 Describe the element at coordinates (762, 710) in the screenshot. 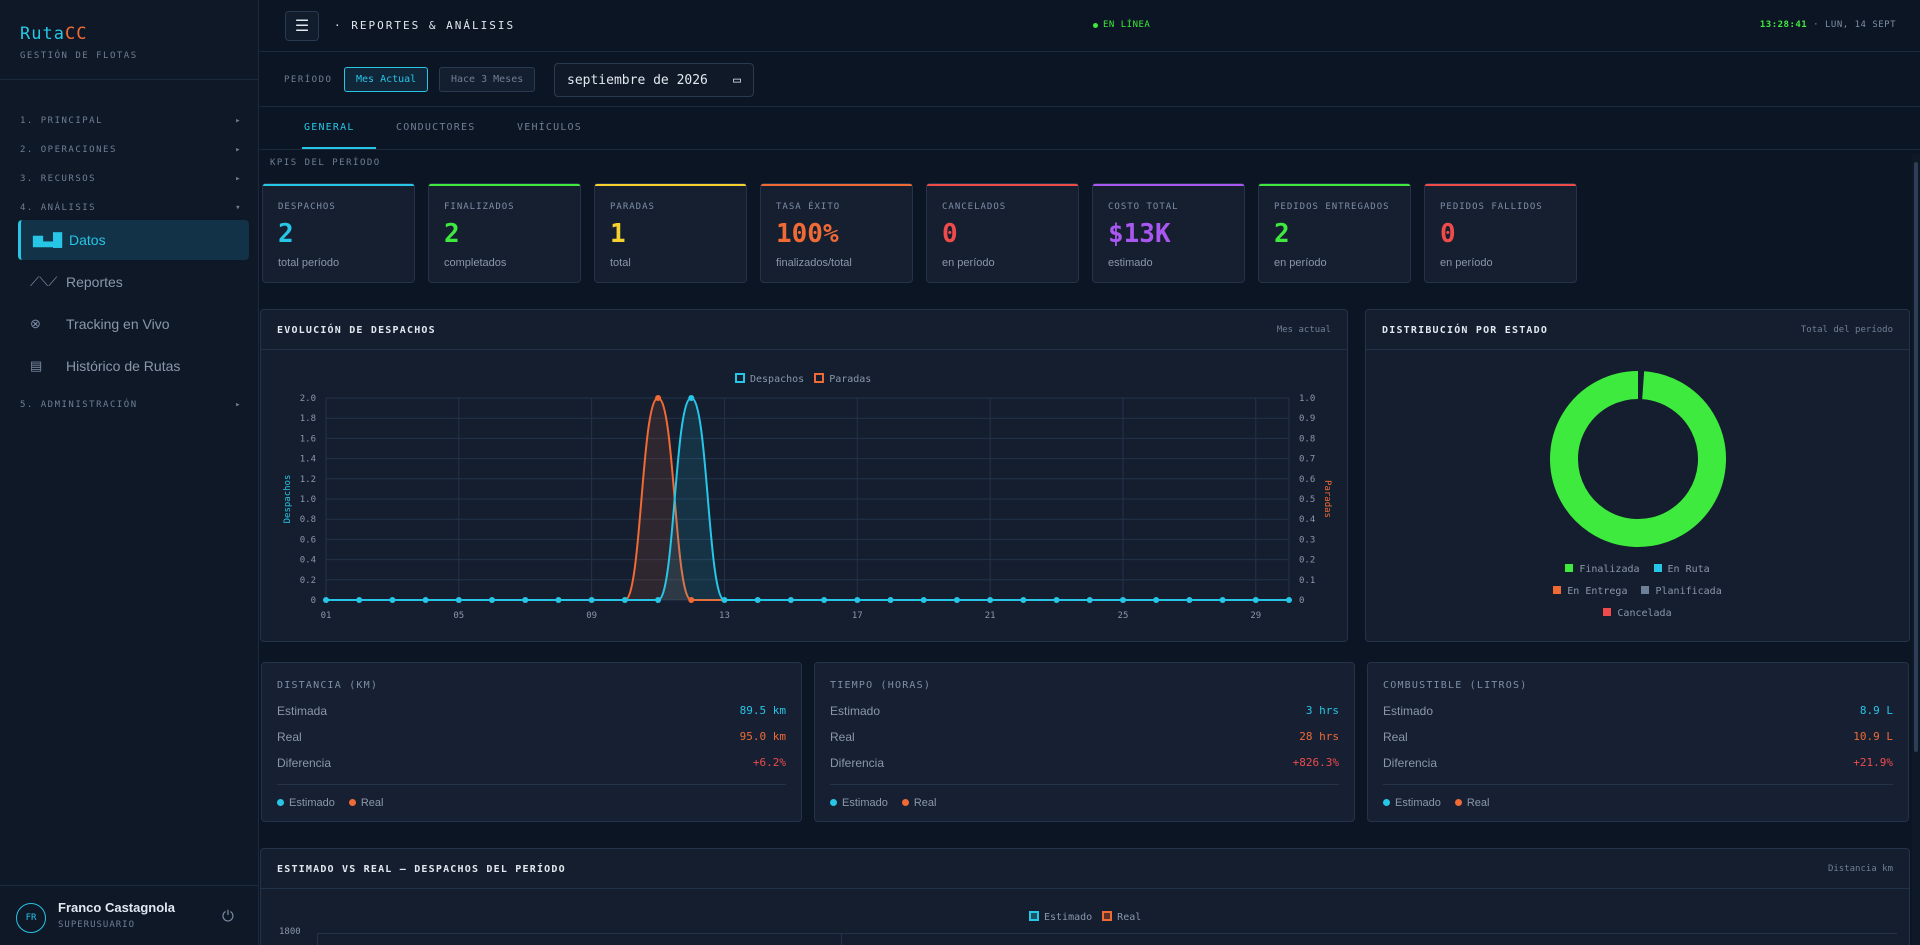

I see `metric-row-value: 89.5 km` at that location.